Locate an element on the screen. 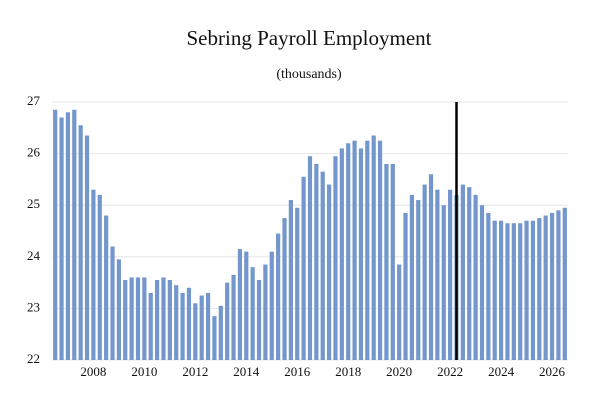  chart-title: Sebring Payroll Employment is located at coordinates (309, 38).